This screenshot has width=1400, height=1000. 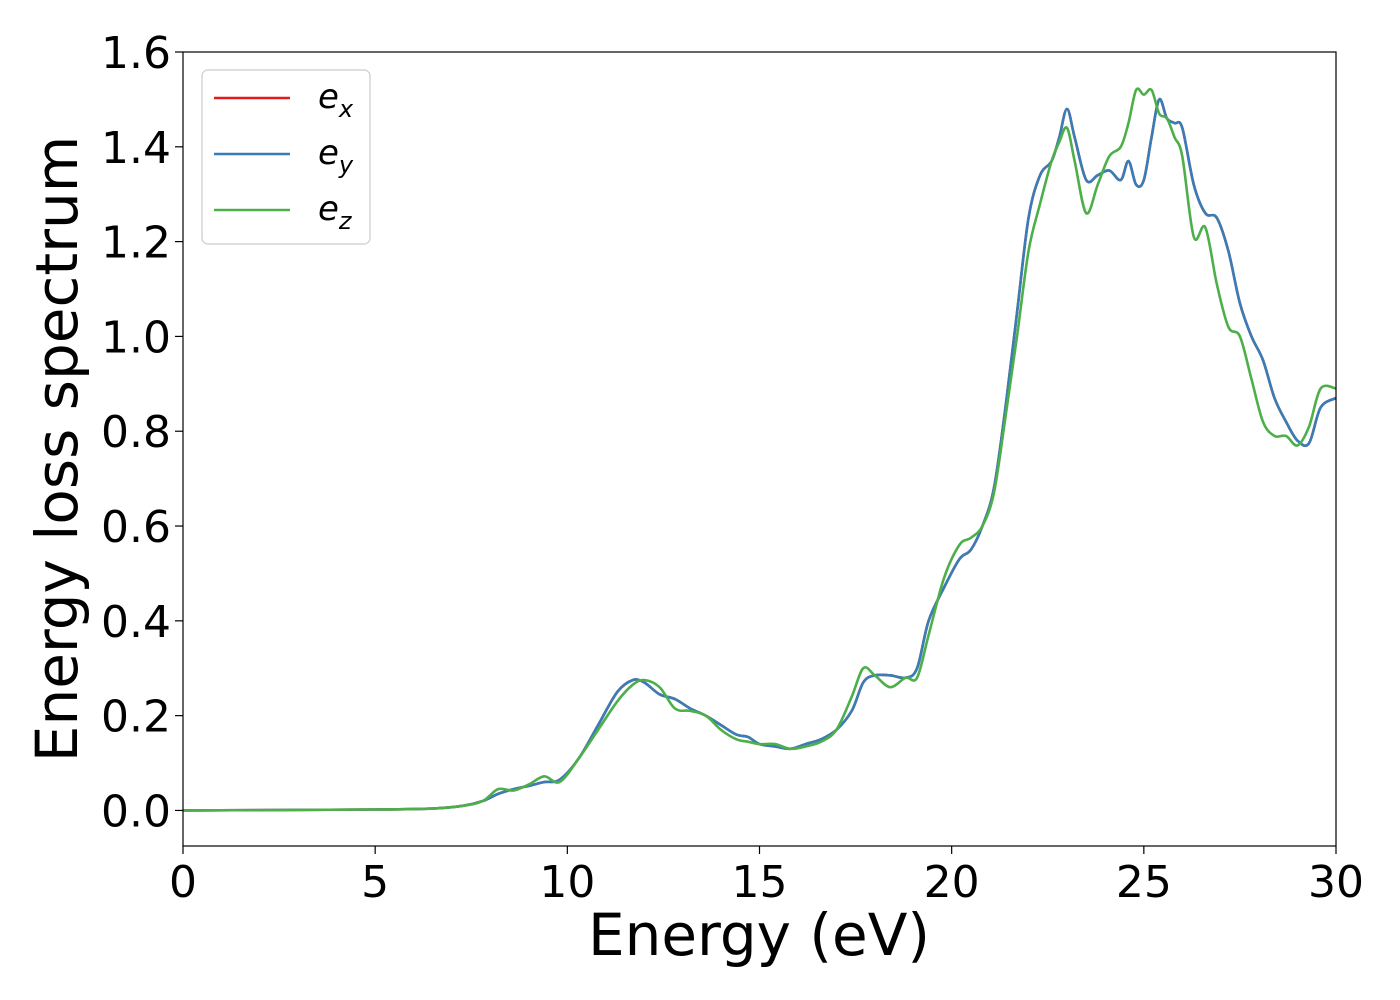 I want to click on x-tick-label: 30, so click(x=1336, y=882).